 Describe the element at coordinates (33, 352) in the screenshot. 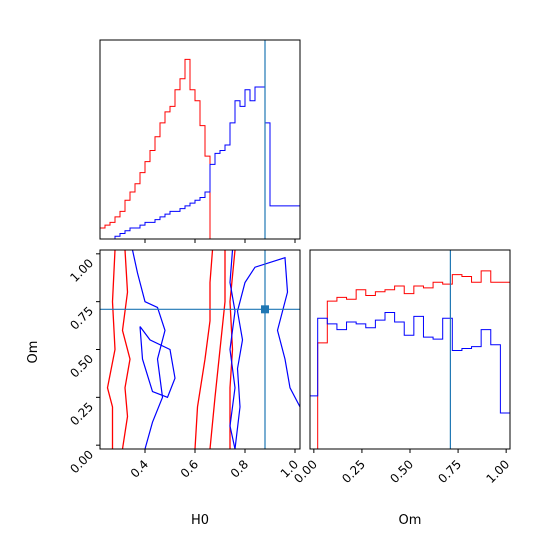

I see `y-axis-label-om: Om` at that location.